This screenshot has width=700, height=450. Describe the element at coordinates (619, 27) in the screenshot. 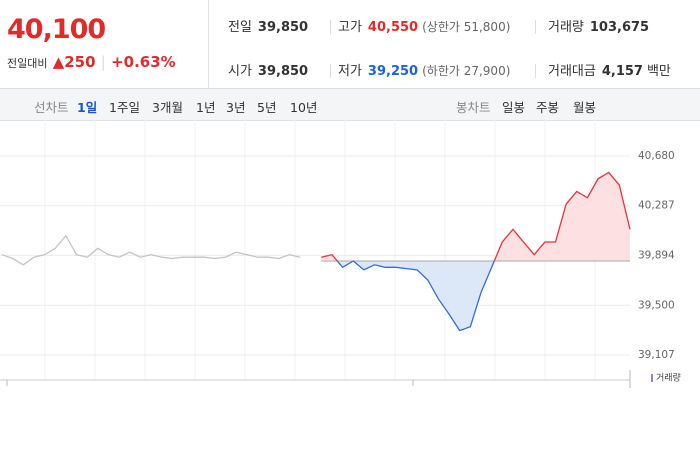

I see `stat-value: 103,675` at that location.